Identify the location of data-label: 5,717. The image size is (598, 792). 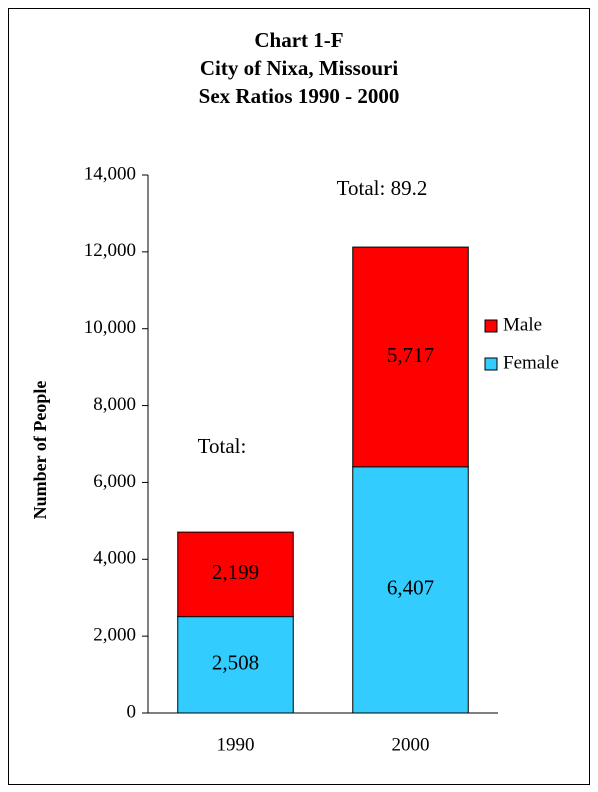
(410, 355).